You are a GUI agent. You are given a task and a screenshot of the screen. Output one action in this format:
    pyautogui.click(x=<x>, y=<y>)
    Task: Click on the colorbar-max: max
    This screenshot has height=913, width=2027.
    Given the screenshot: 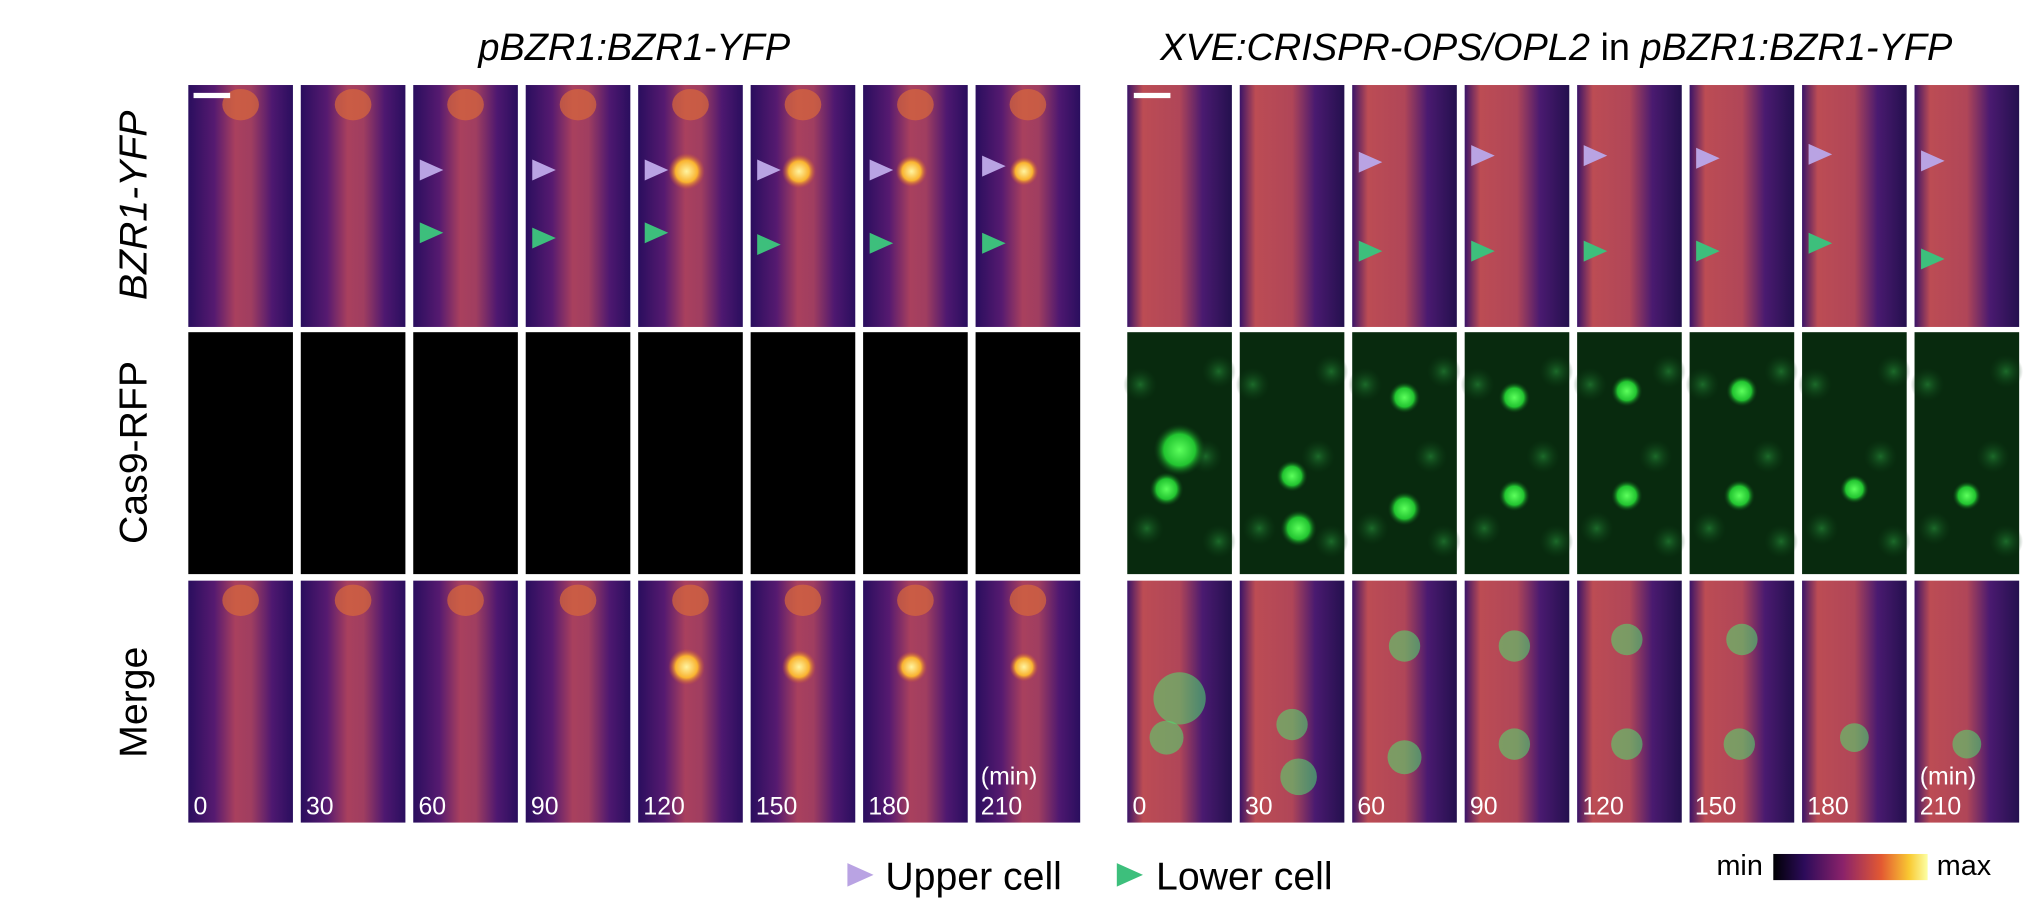 What is the action you would take?
    pyautogui.click(x=1964, y=866)
    